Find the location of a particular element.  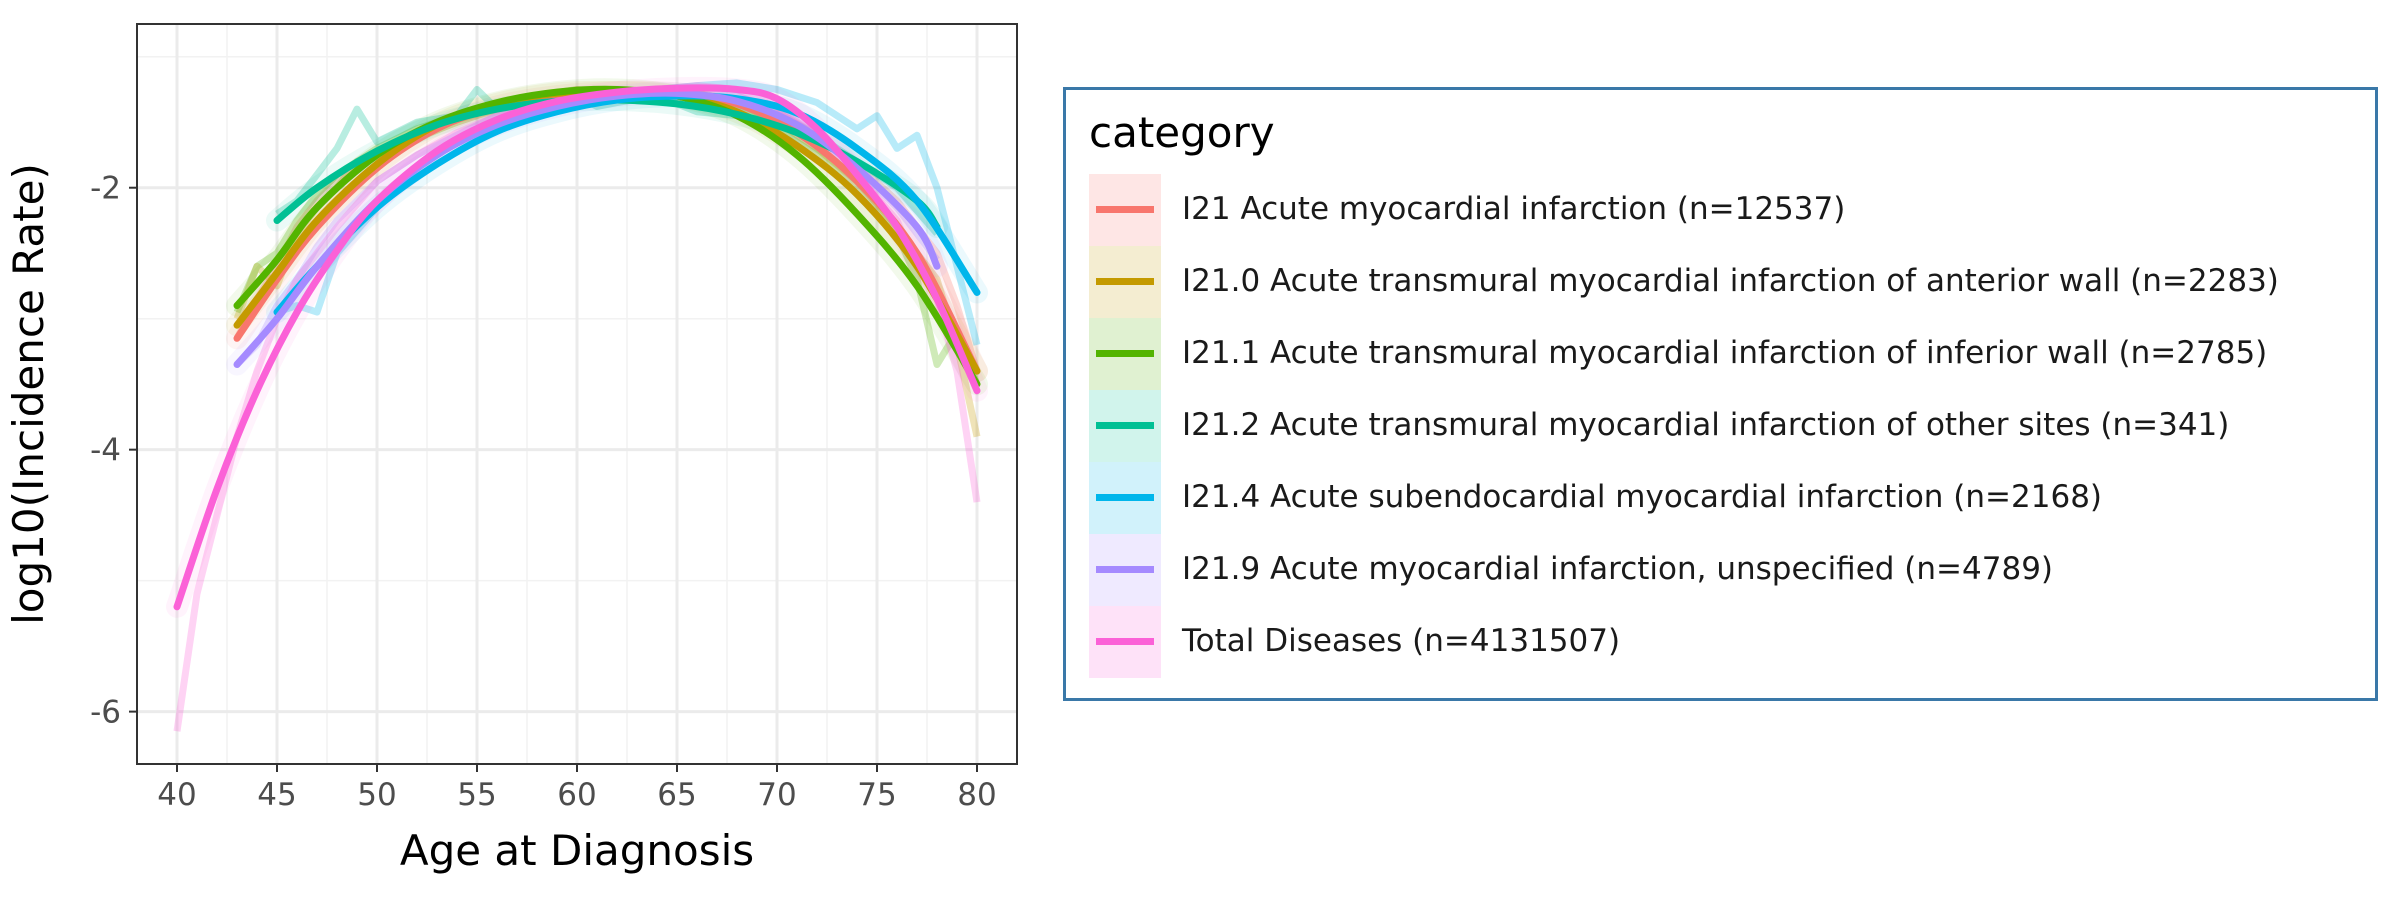

x-tick-label: 40 is located at coordinates (176, 795).